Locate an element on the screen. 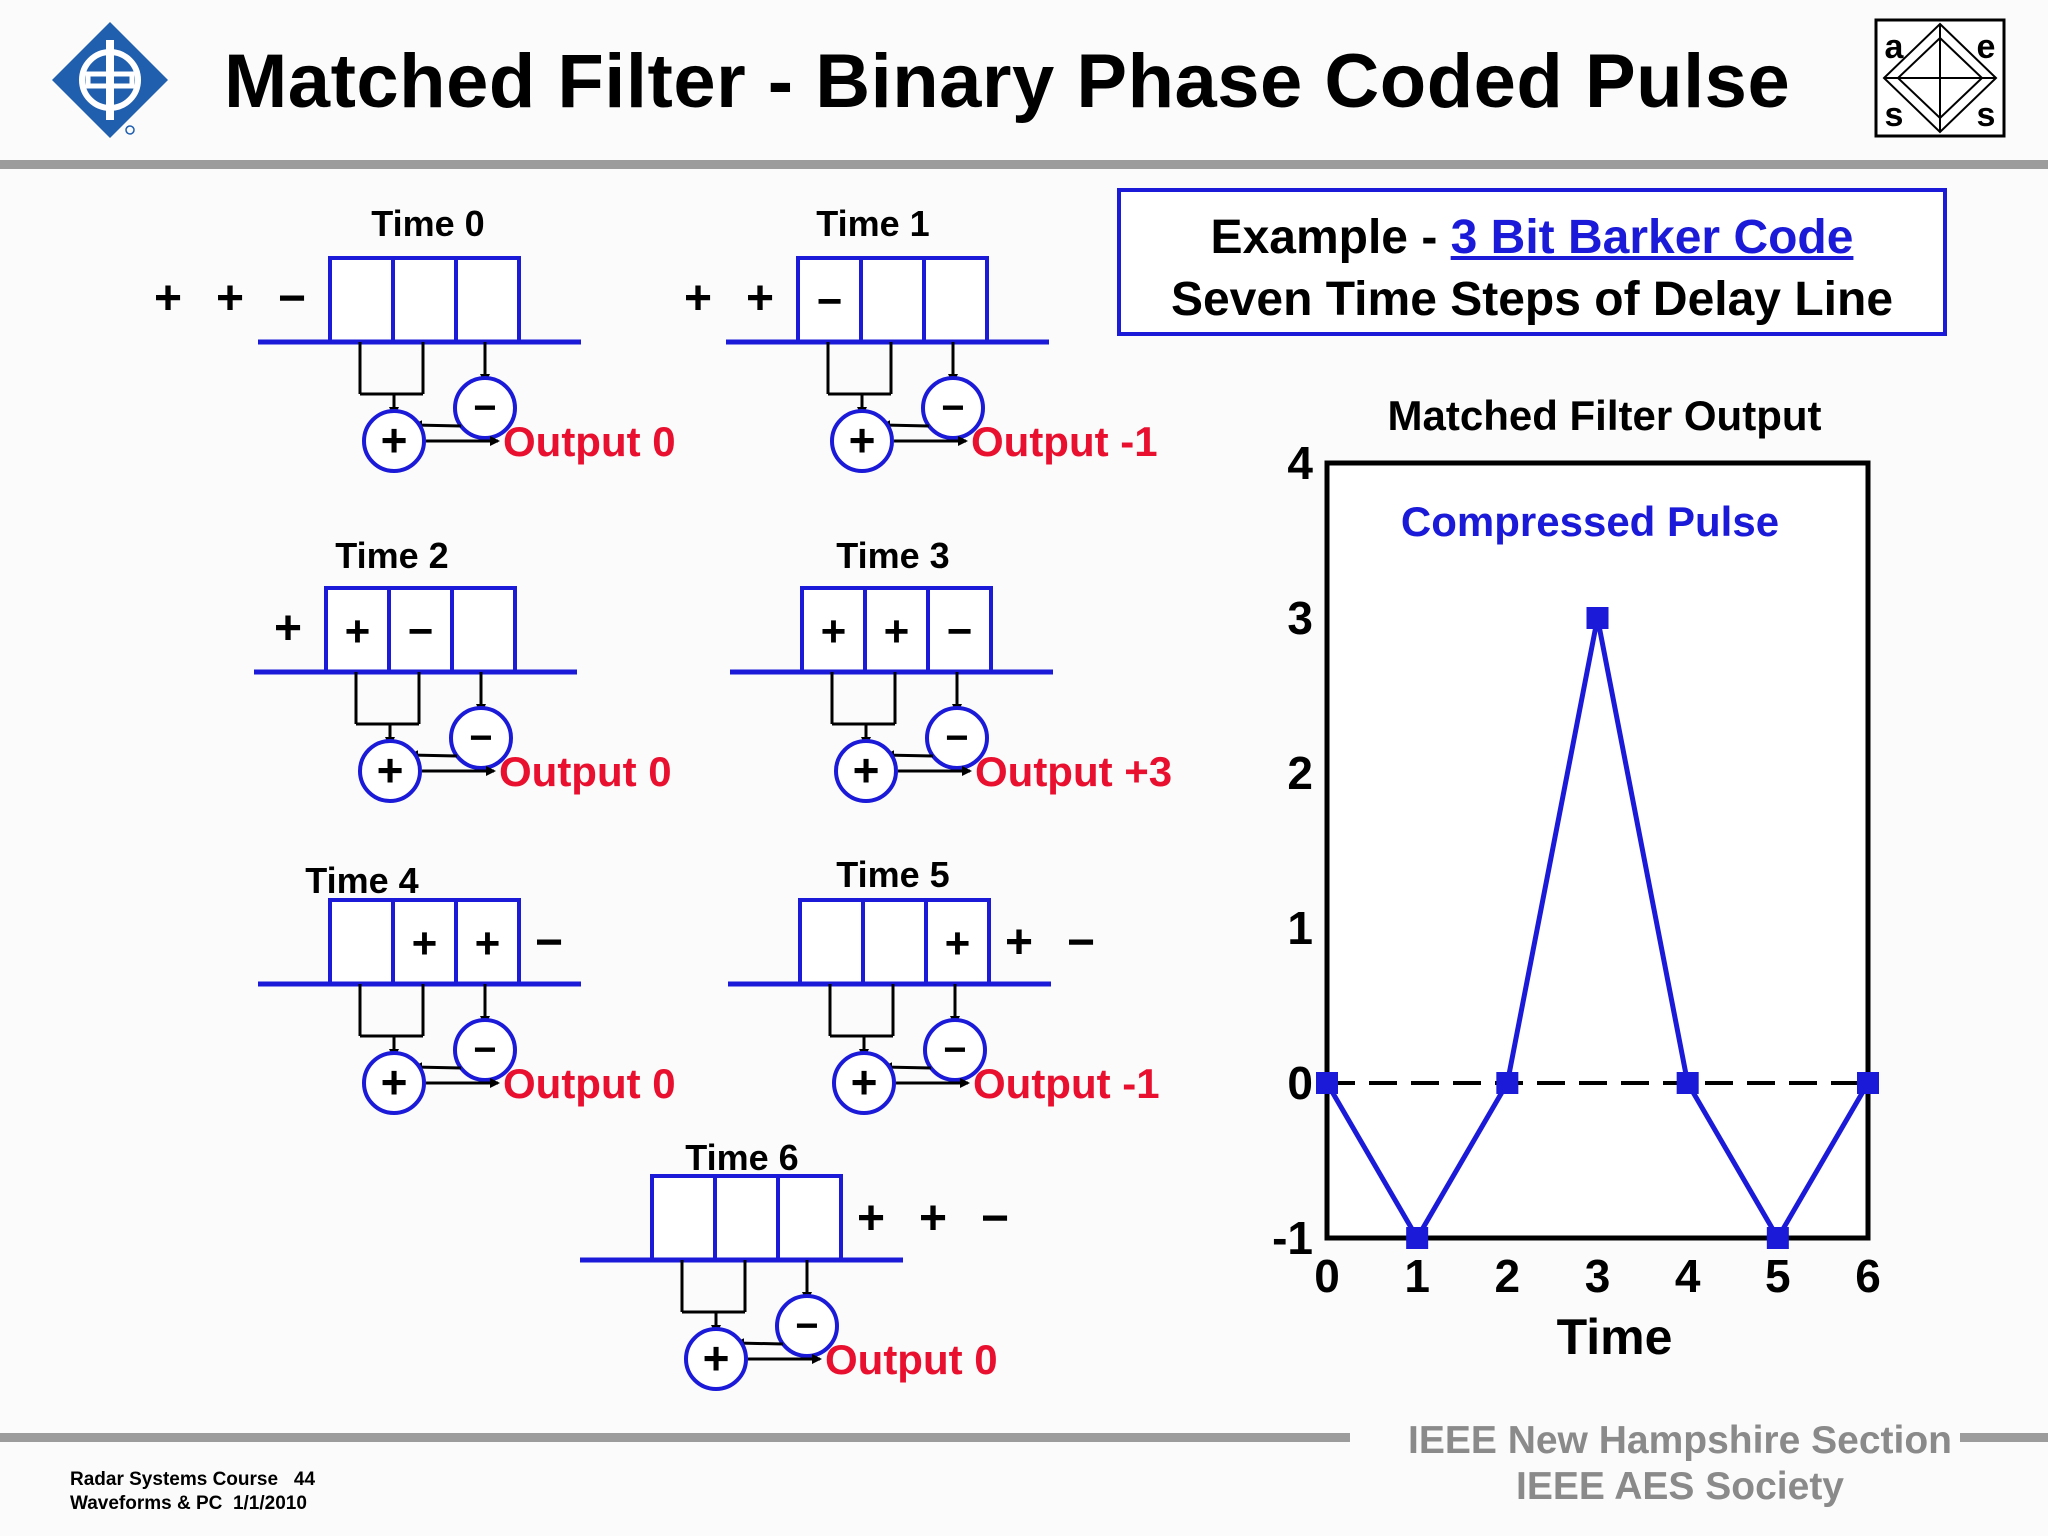  example-subtitle: Seven Time Steps of Delay Line is located at coordinates (1532, 299).